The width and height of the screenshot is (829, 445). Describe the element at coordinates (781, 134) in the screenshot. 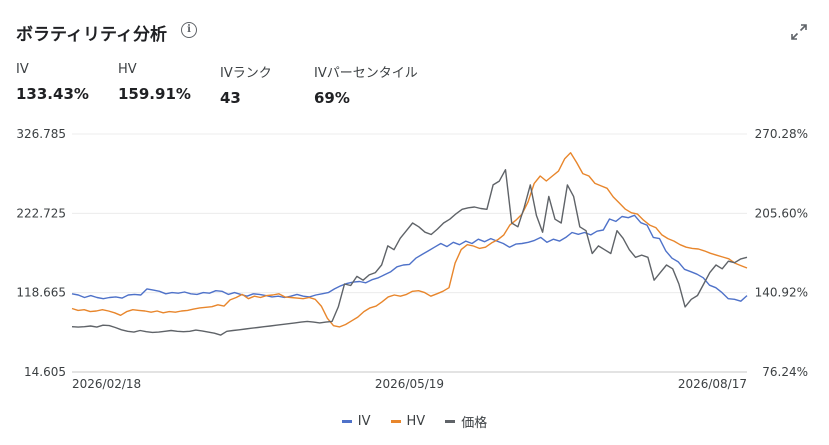

I see `right-axis-tick: 270.28%` at that location.